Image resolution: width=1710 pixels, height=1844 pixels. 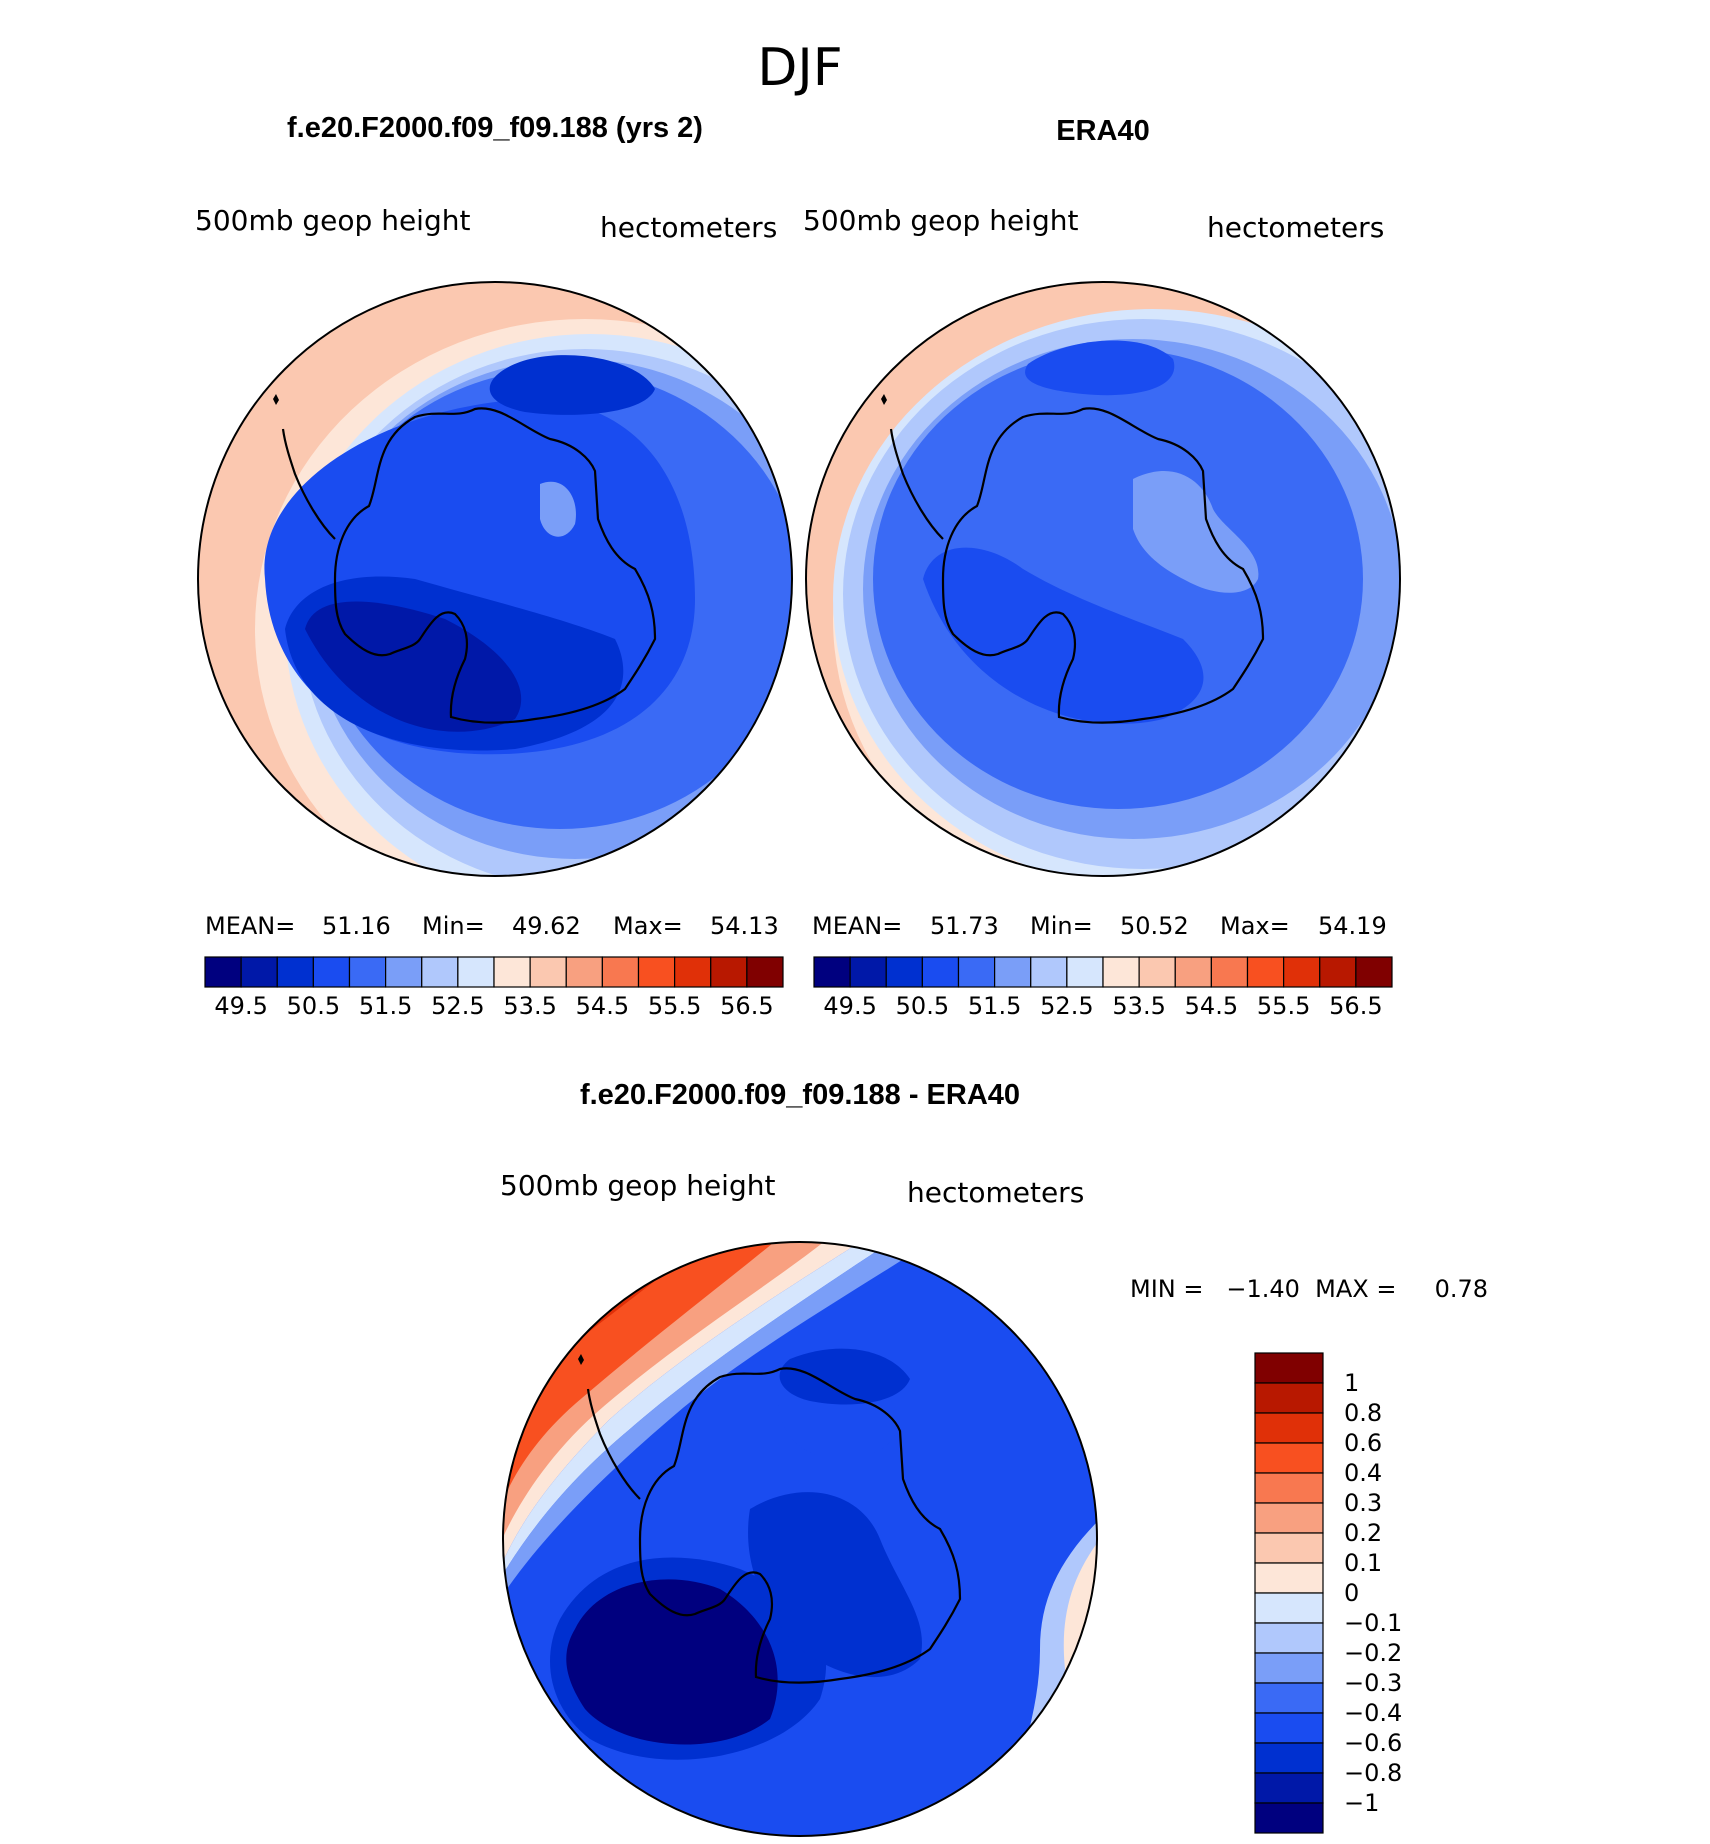 I want to click on colorbar-tick-label: −0.4, so click(x=1373, y=1713).